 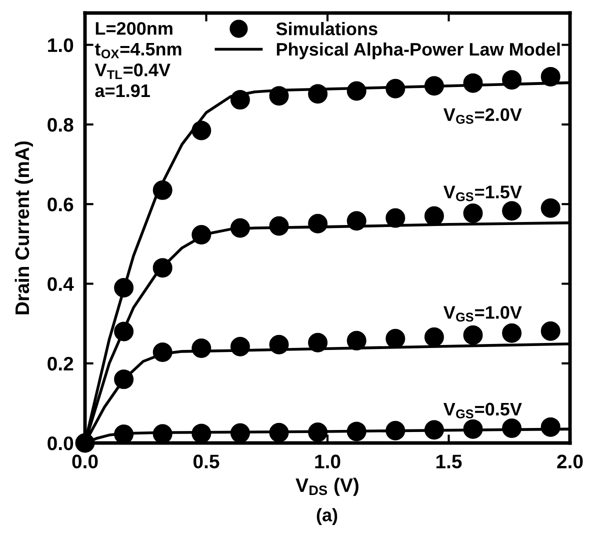 What do you see at coordinates (449, 461) in the screenshot?
I see `x-tick-label: 1.5` at bounding box center [449, 461].